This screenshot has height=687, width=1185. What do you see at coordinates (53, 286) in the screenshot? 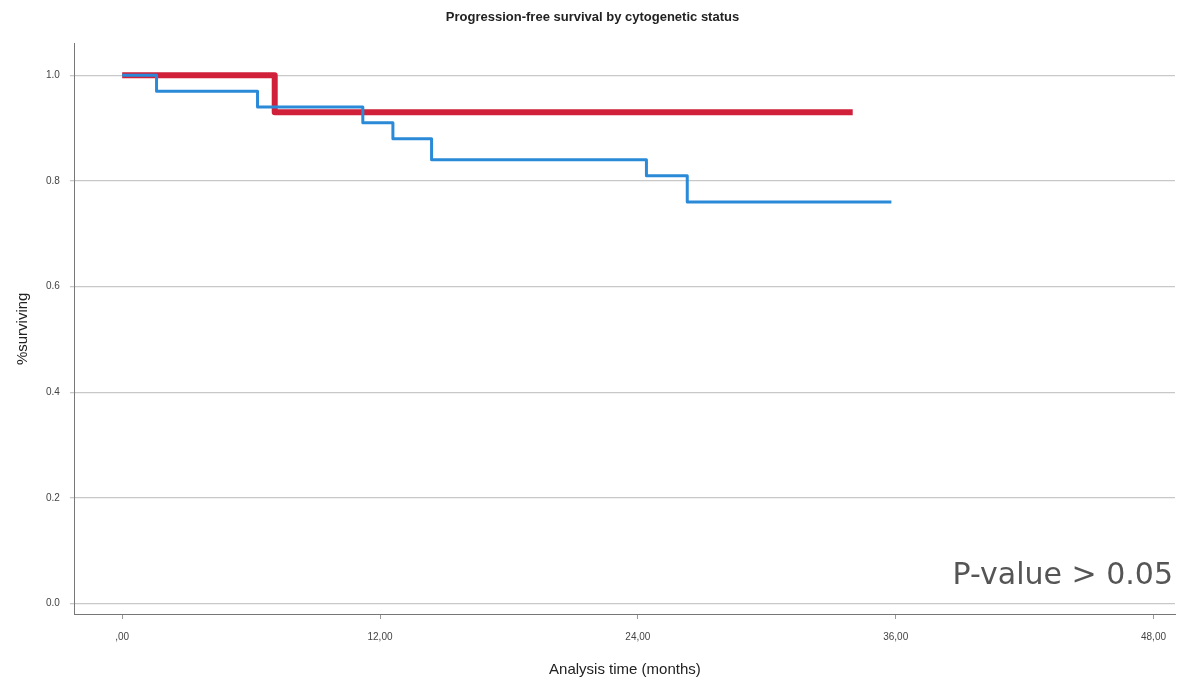
I see `y-tick-label: 0.6` at bounding box center [53, 286].